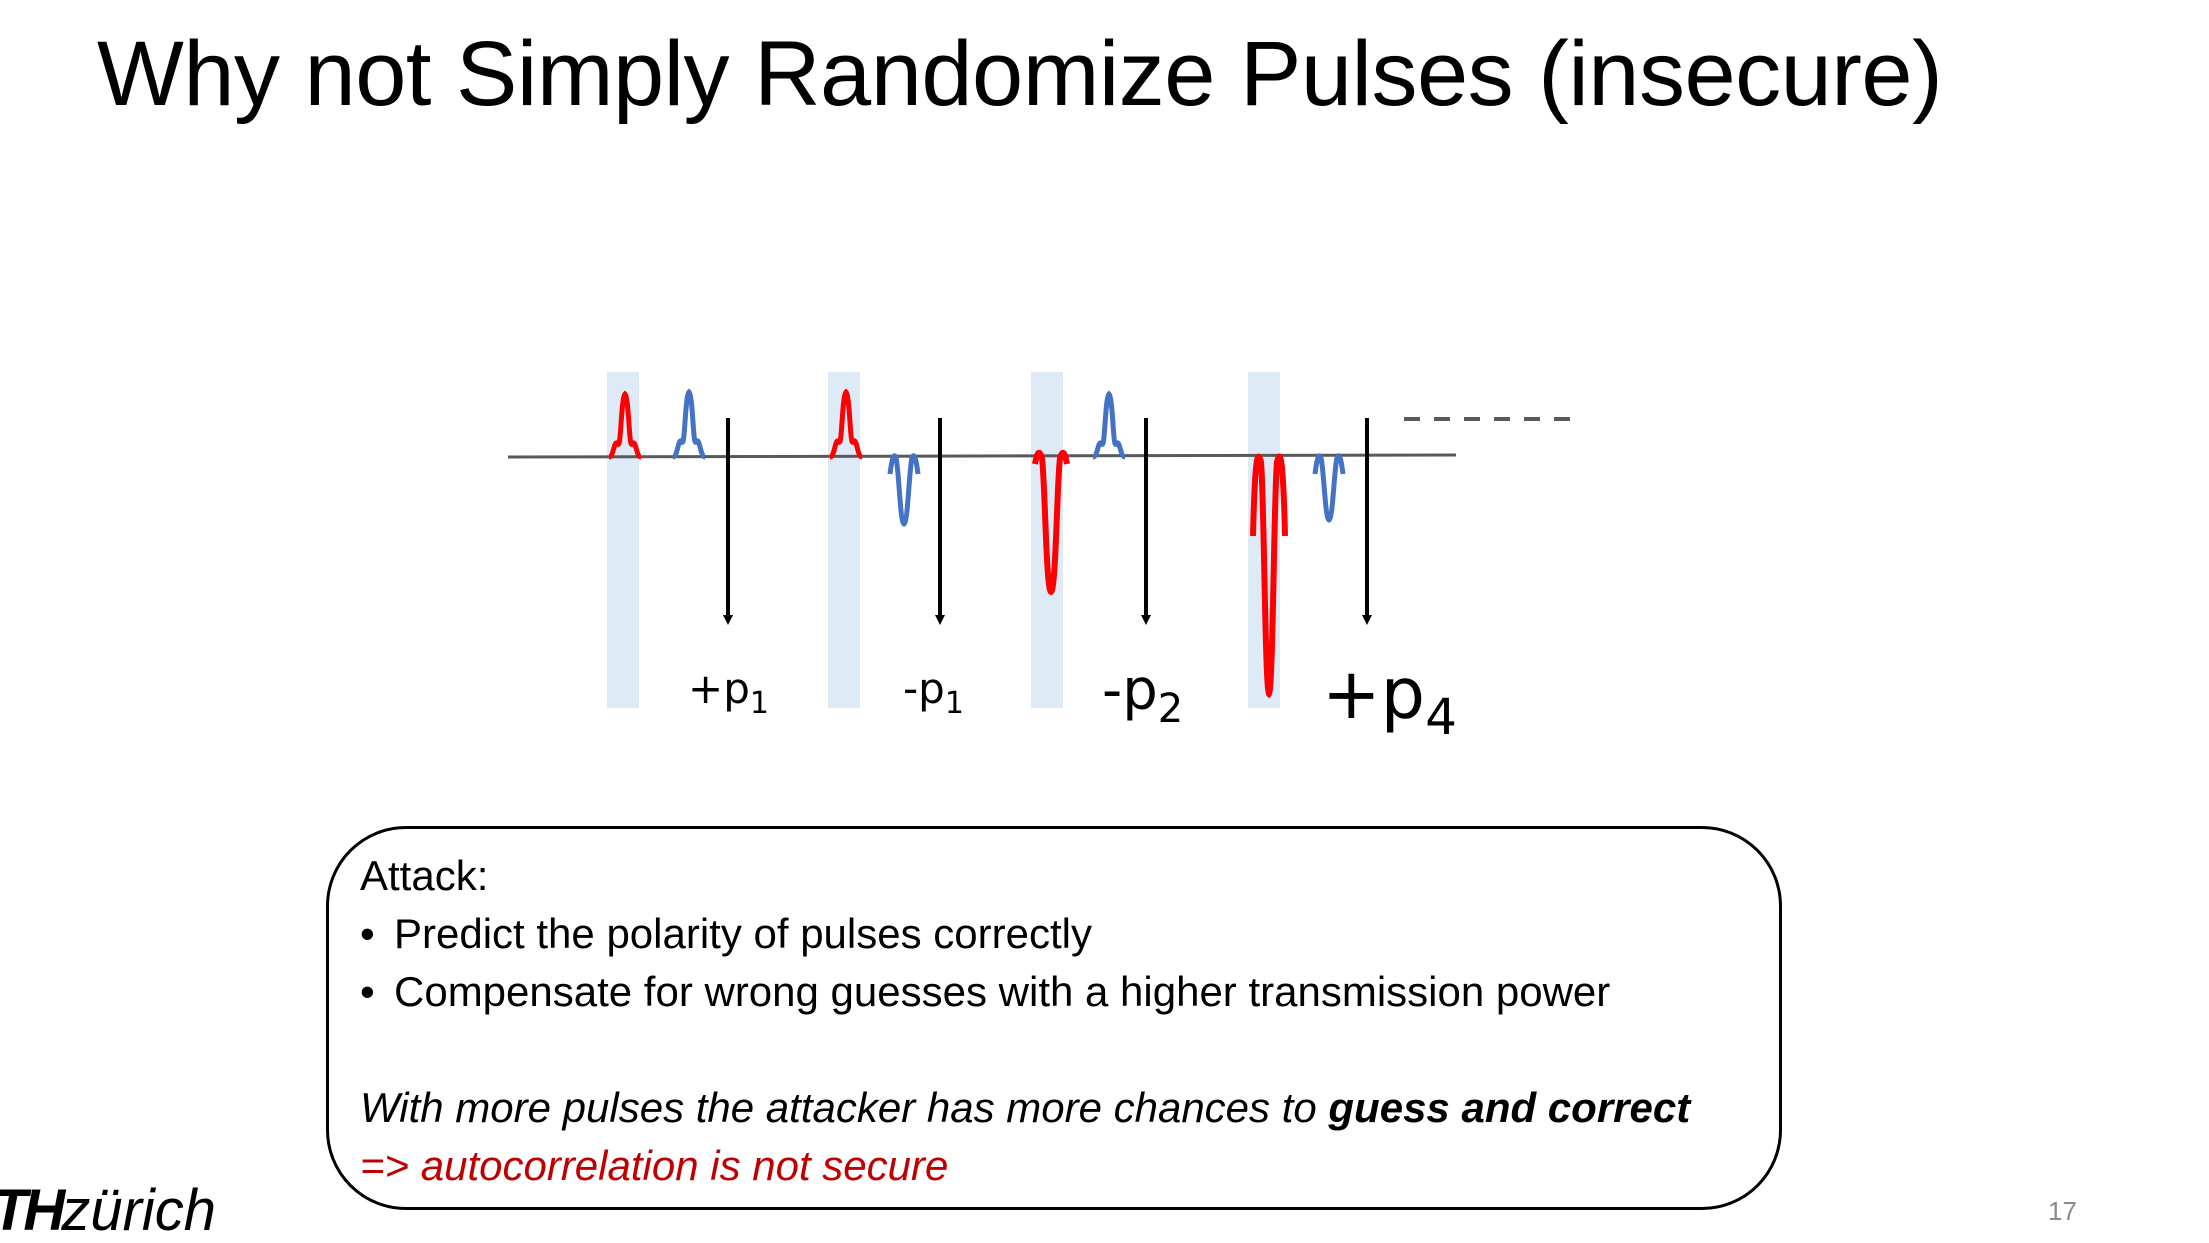 The height and width of the screenshot is (1243, 2209). I want to click on attack-conclusion: => autocorrelation is not secure, so click(654, 1165).